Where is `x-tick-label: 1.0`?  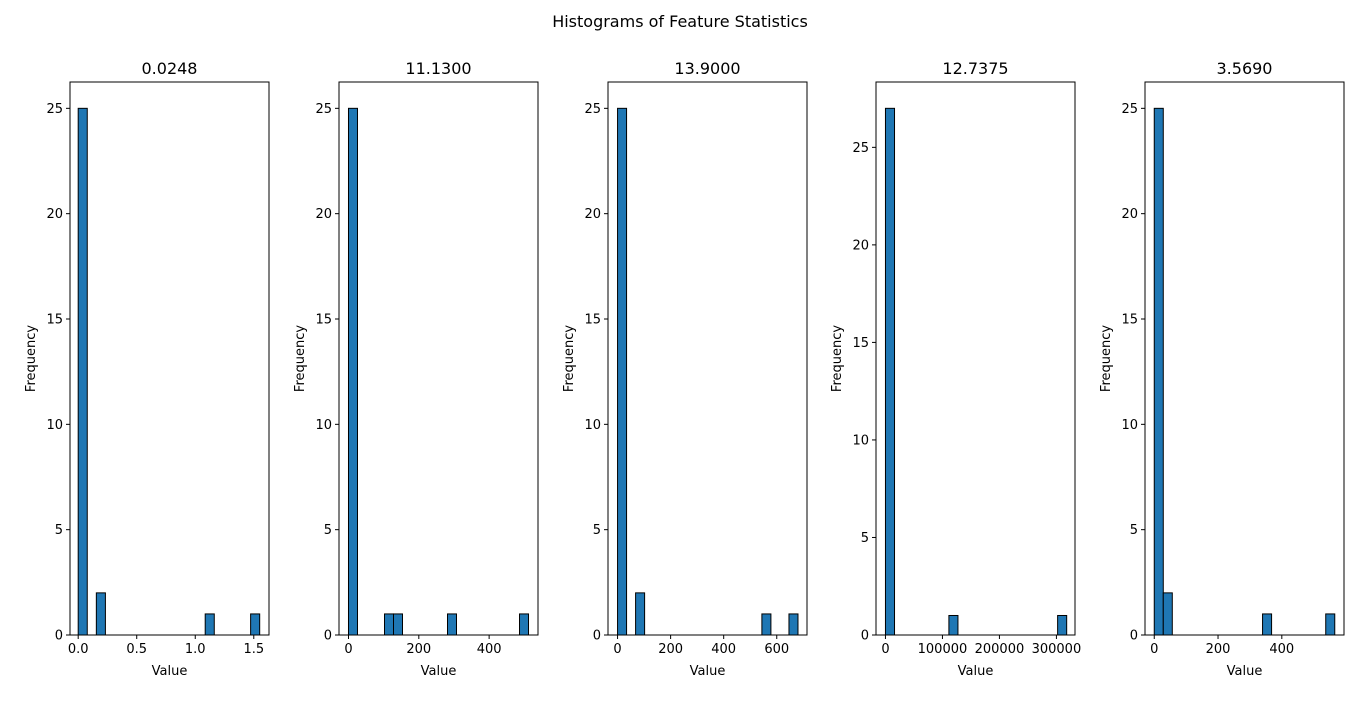
x-tick-label: 1.0 is located at coordinates (195, 649).